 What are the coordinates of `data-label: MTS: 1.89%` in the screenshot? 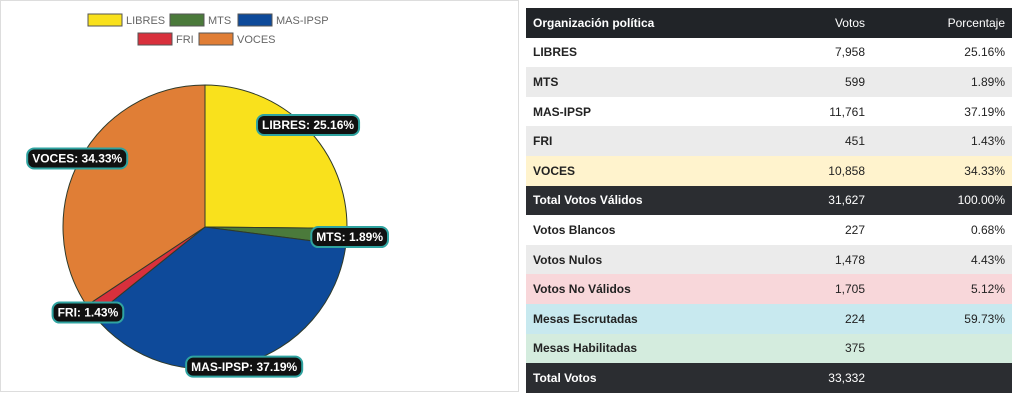 It's located at (349, 237).